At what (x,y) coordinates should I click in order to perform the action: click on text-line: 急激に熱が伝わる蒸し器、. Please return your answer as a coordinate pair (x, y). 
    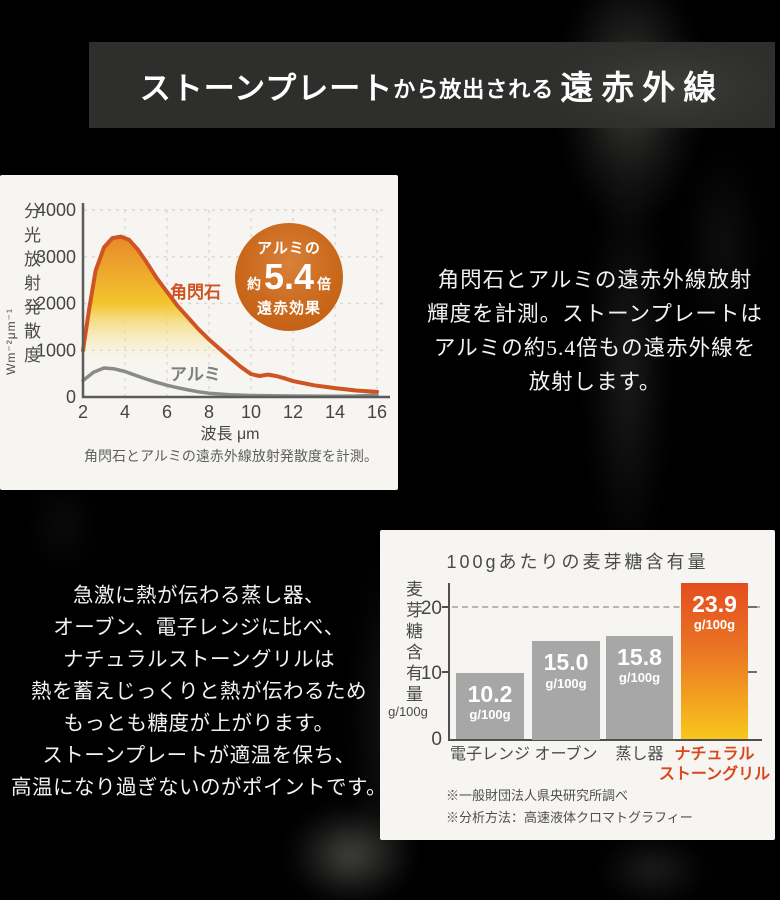
    Looking at the image, I should click on (199, 596).